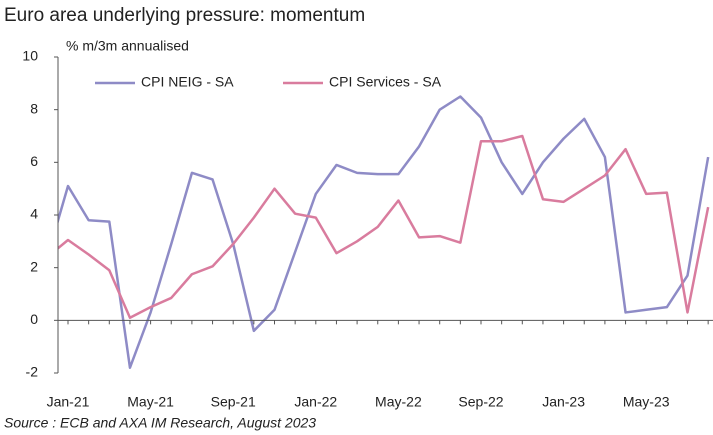  Describe the element at coordinates (34, 266) in the screenshot. I see `y-tick-label: 2` at that location.